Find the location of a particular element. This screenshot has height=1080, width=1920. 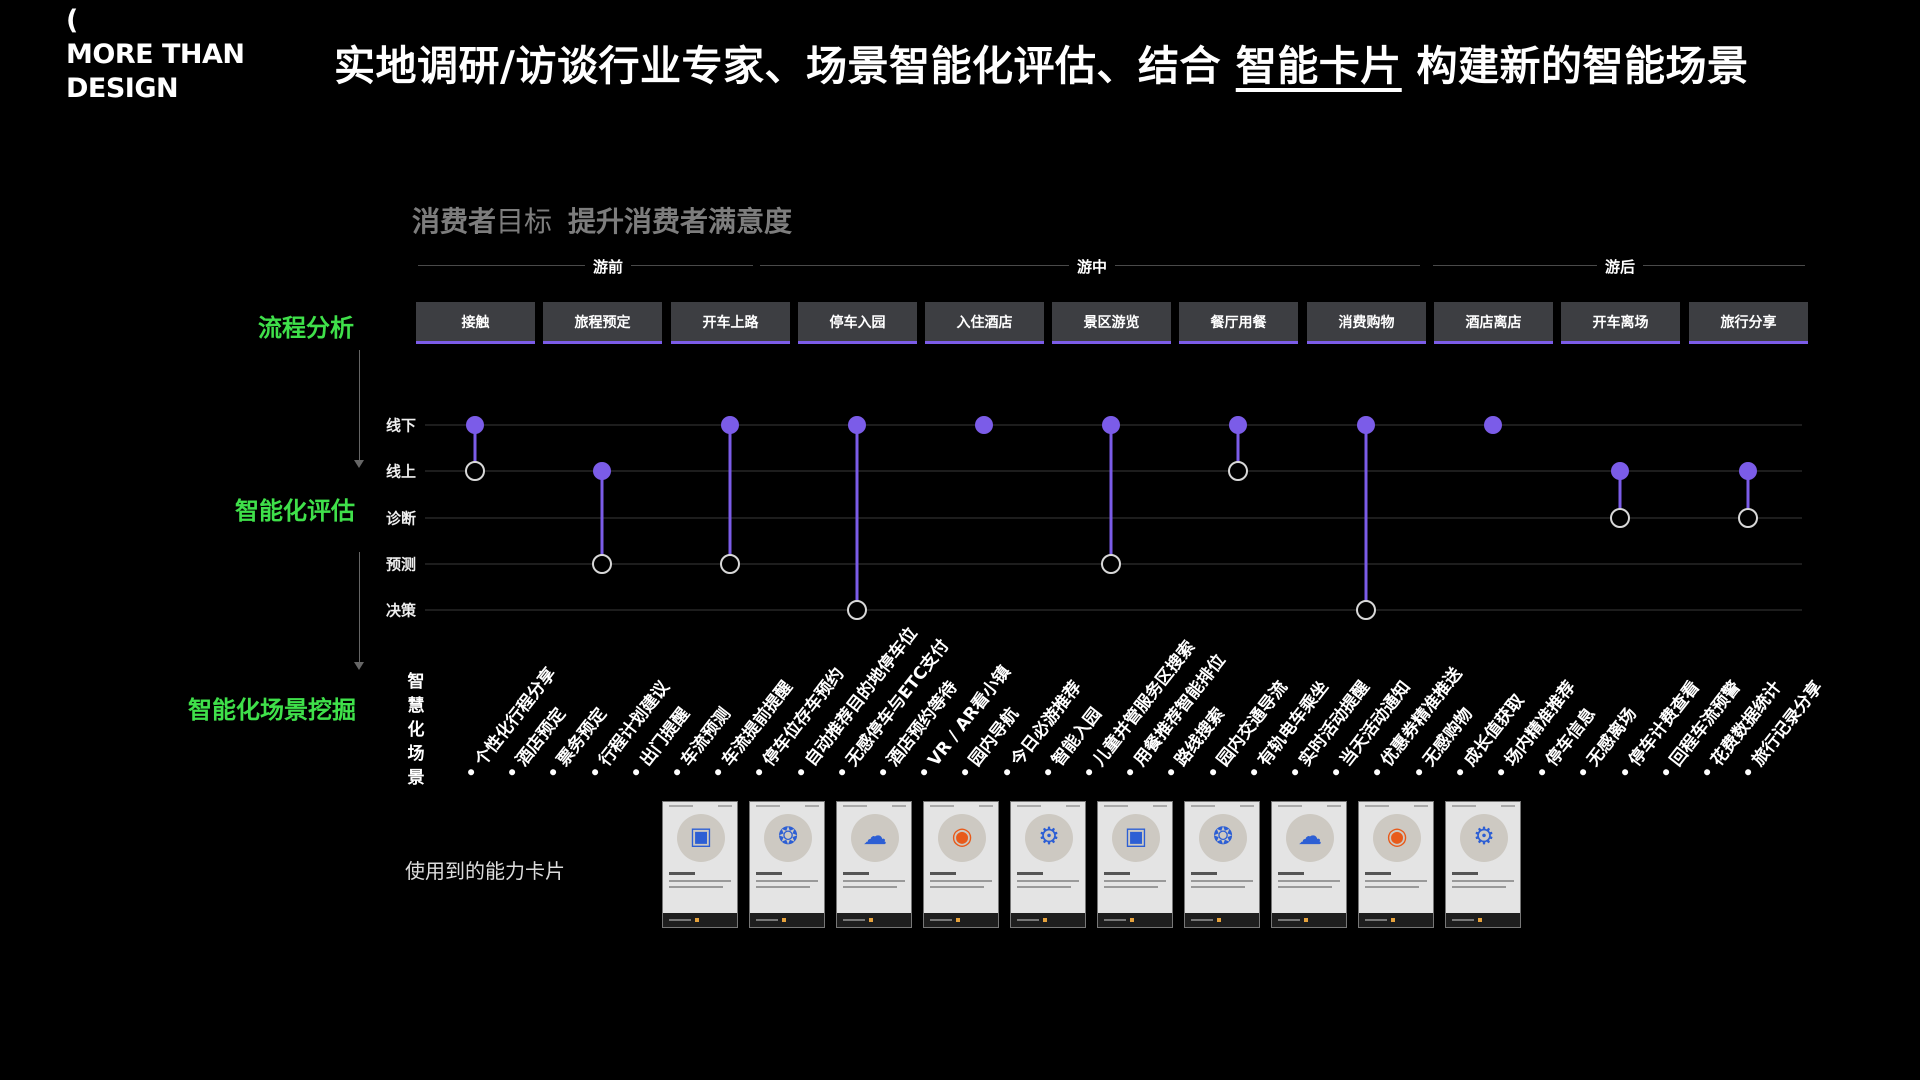

stage-scenic-tour: 景区游览 is located at coordinates (1111, 323).